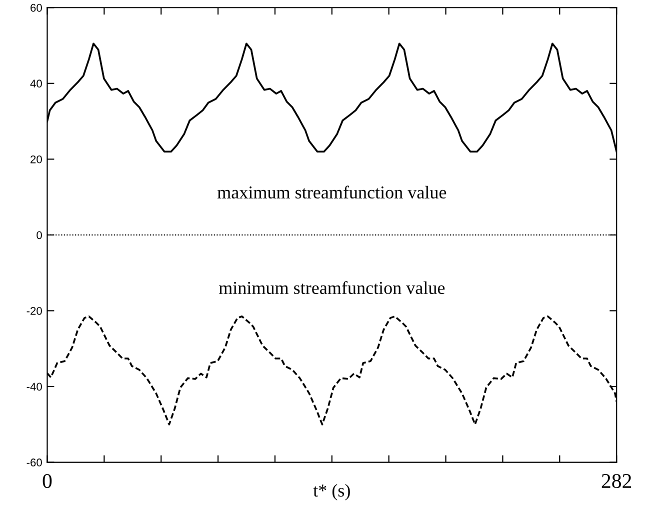 The width and height of the screenshot is (647, 508). I want to click on text: maximum streamfunction value, so click(331, 192).